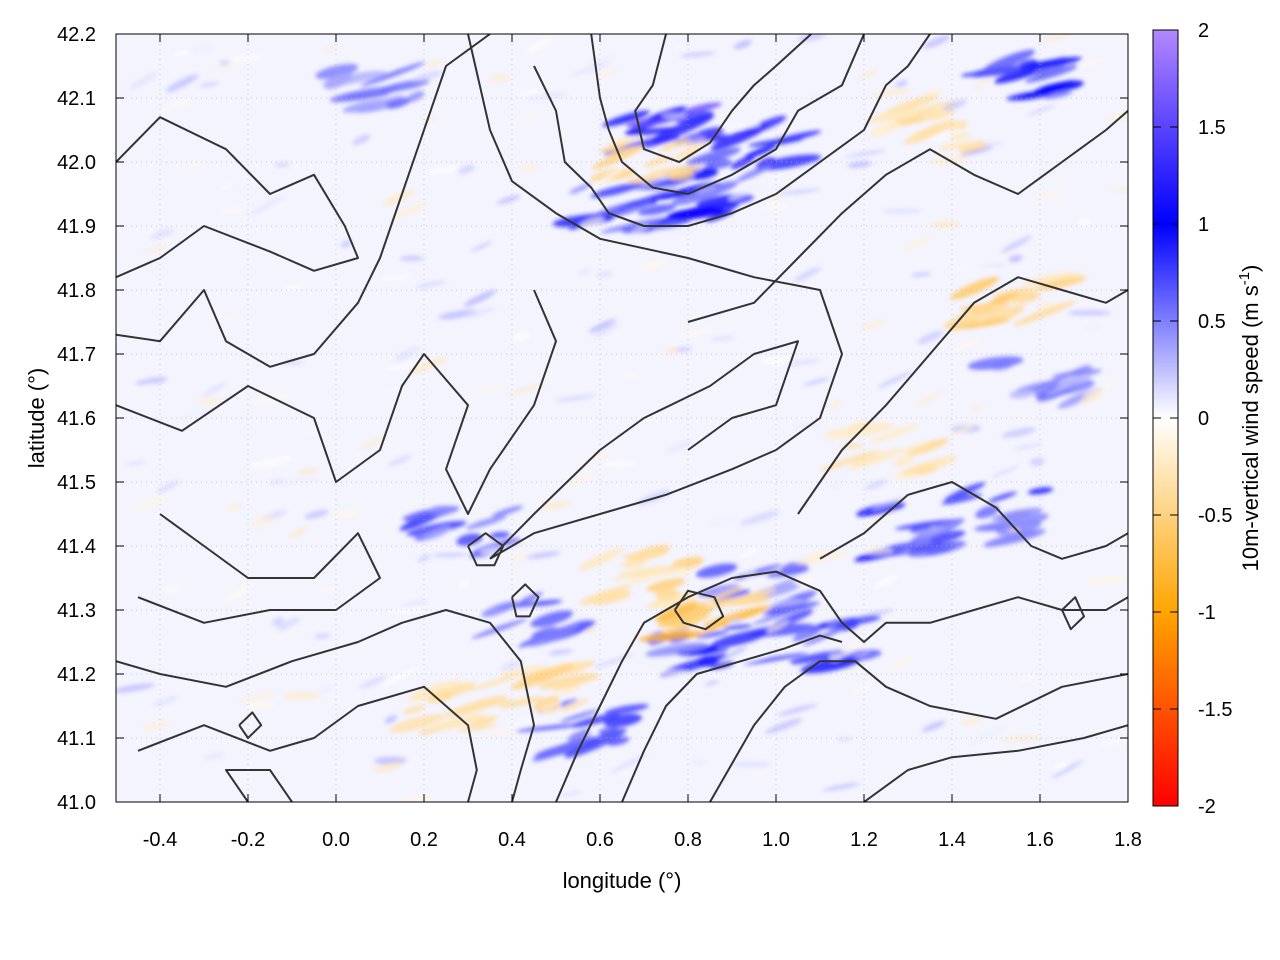  Describe the element at coordinates (1203, 31) in the screenshot. I see `colorbar-tick-label: 2` at that location.